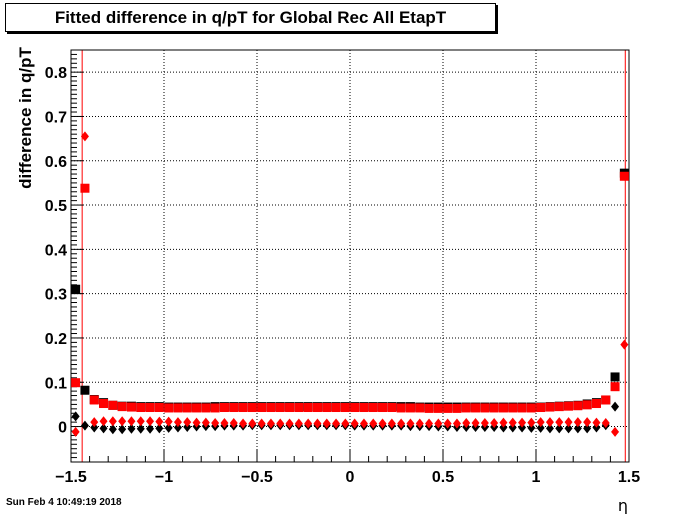 This screenshot has height=514, width=700. What do you see at coordinates (623, 505) in the screenshot?
I see `x-axis-label: η` at bounding box center [623, 505].